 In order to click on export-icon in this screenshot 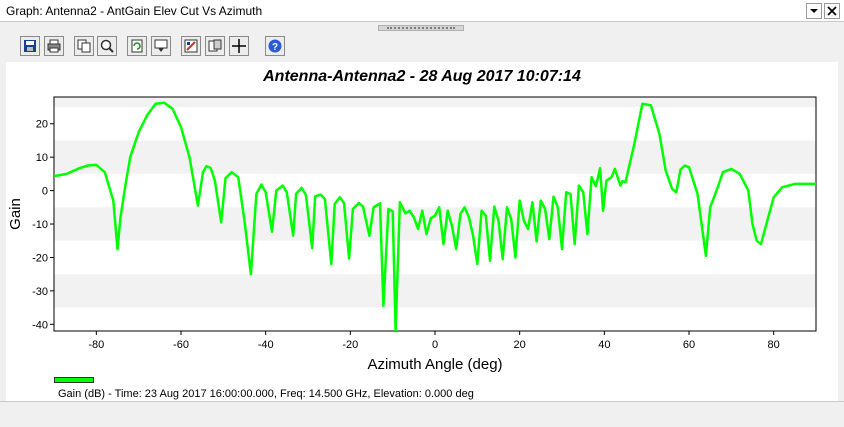, I will do `click(161, 45)`.